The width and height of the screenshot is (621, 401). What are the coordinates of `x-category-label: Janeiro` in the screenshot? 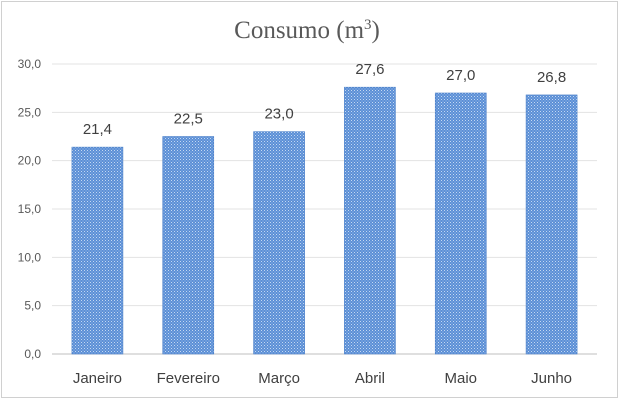 It's located at (97, 378).